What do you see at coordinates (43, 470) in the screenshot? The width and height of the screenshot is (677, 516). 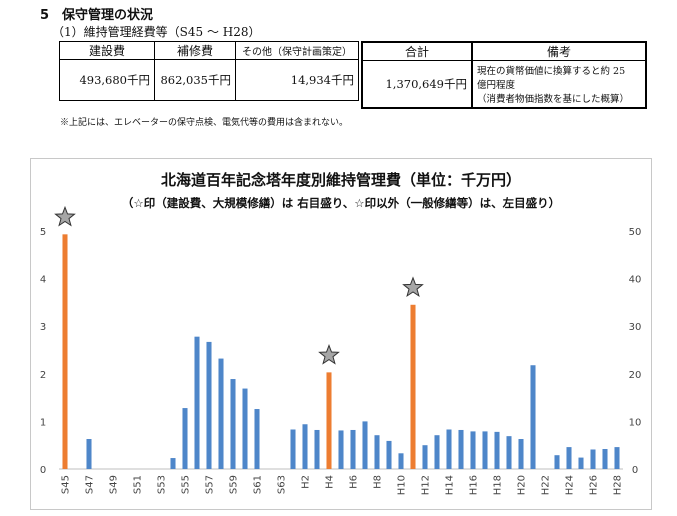 I see `left-tick-label: 0` at bounding box center [43, 470].